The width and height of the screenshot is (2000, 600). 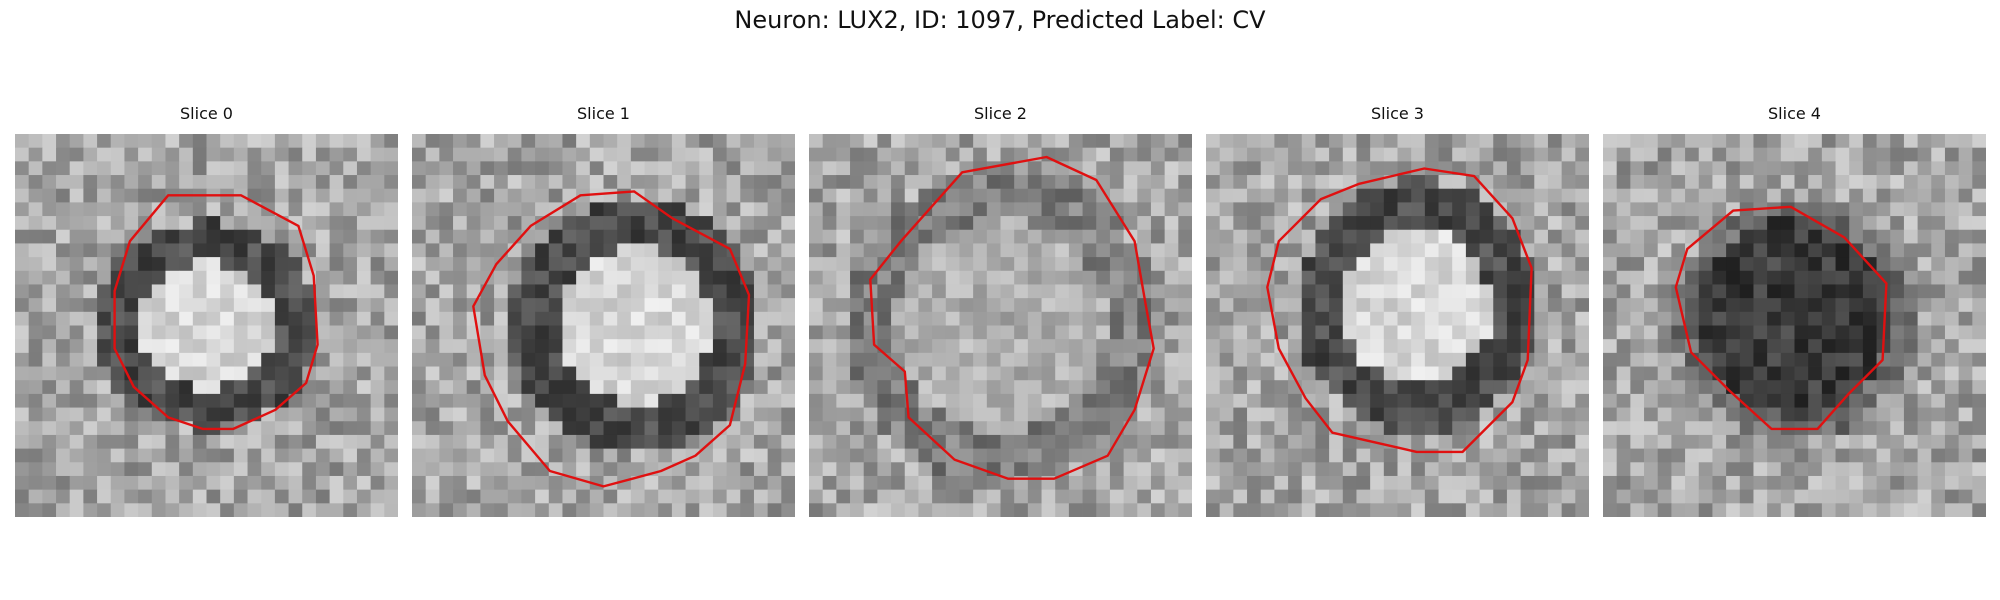 I want to click on slice-title-0: Slice 0, so click(x=206, y=113).